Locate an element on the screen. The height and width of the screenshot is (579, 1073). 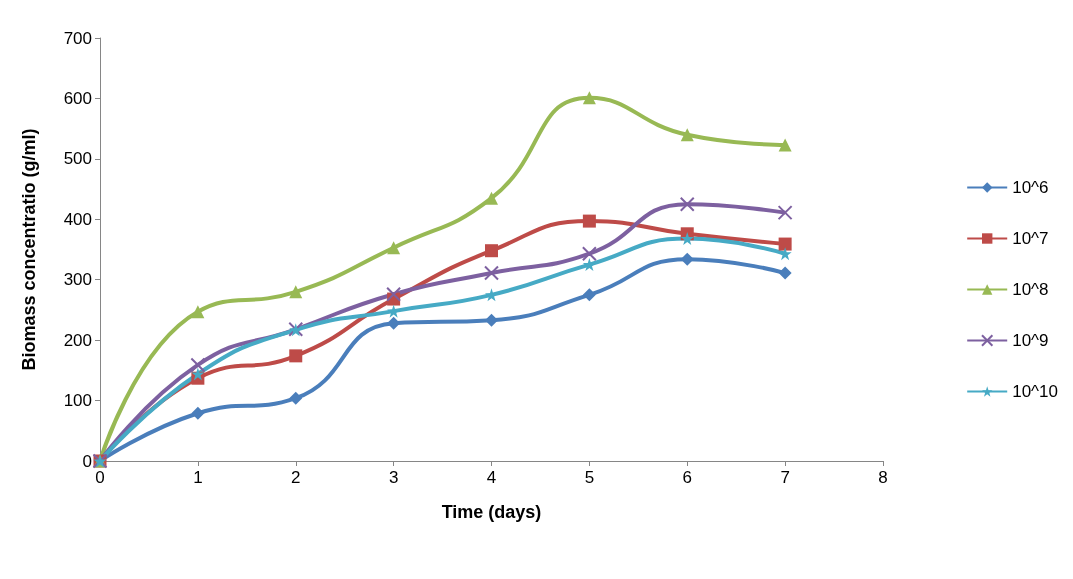
y-tick-label: 700 is located at coordinates (77, 38).